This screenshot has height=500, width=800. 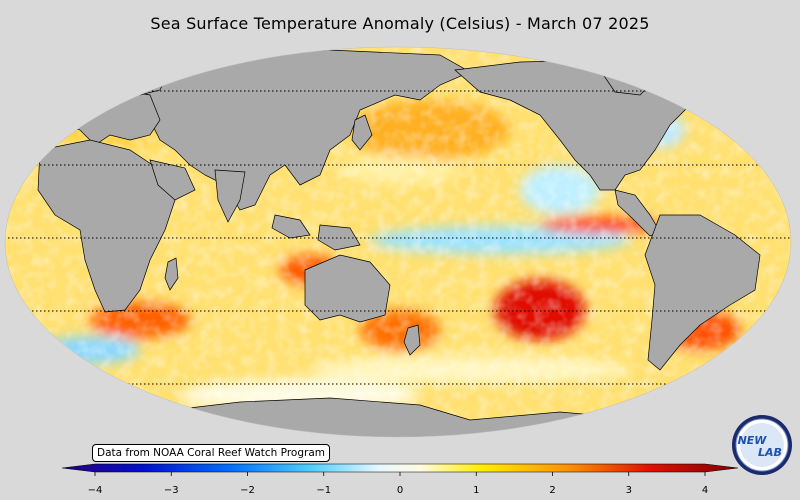 I want to click on colorbar-tick-label: 0, so click(x=400, y=490).